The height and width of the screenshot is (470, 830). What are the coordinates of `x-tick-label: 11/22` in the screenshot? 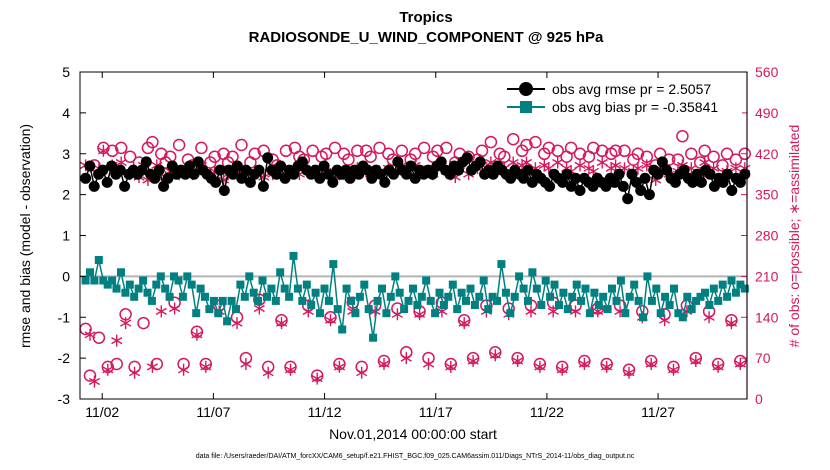 It's located at (547, 412).